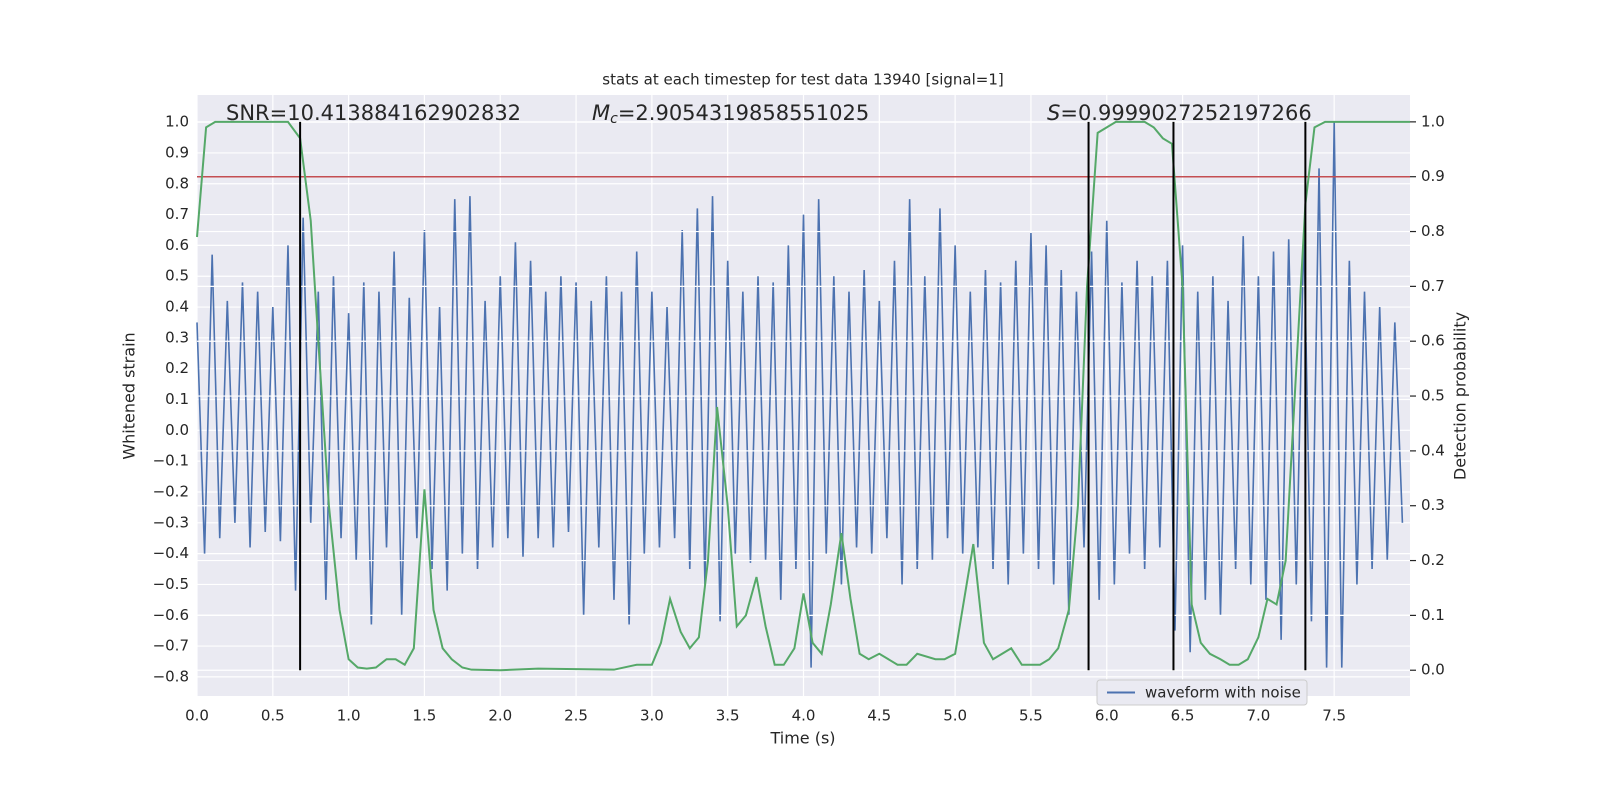 Image resolution: width=1600 pixels, height=800 pixels. I want to click on y-tick-label: −0.8, so click(171, 676).